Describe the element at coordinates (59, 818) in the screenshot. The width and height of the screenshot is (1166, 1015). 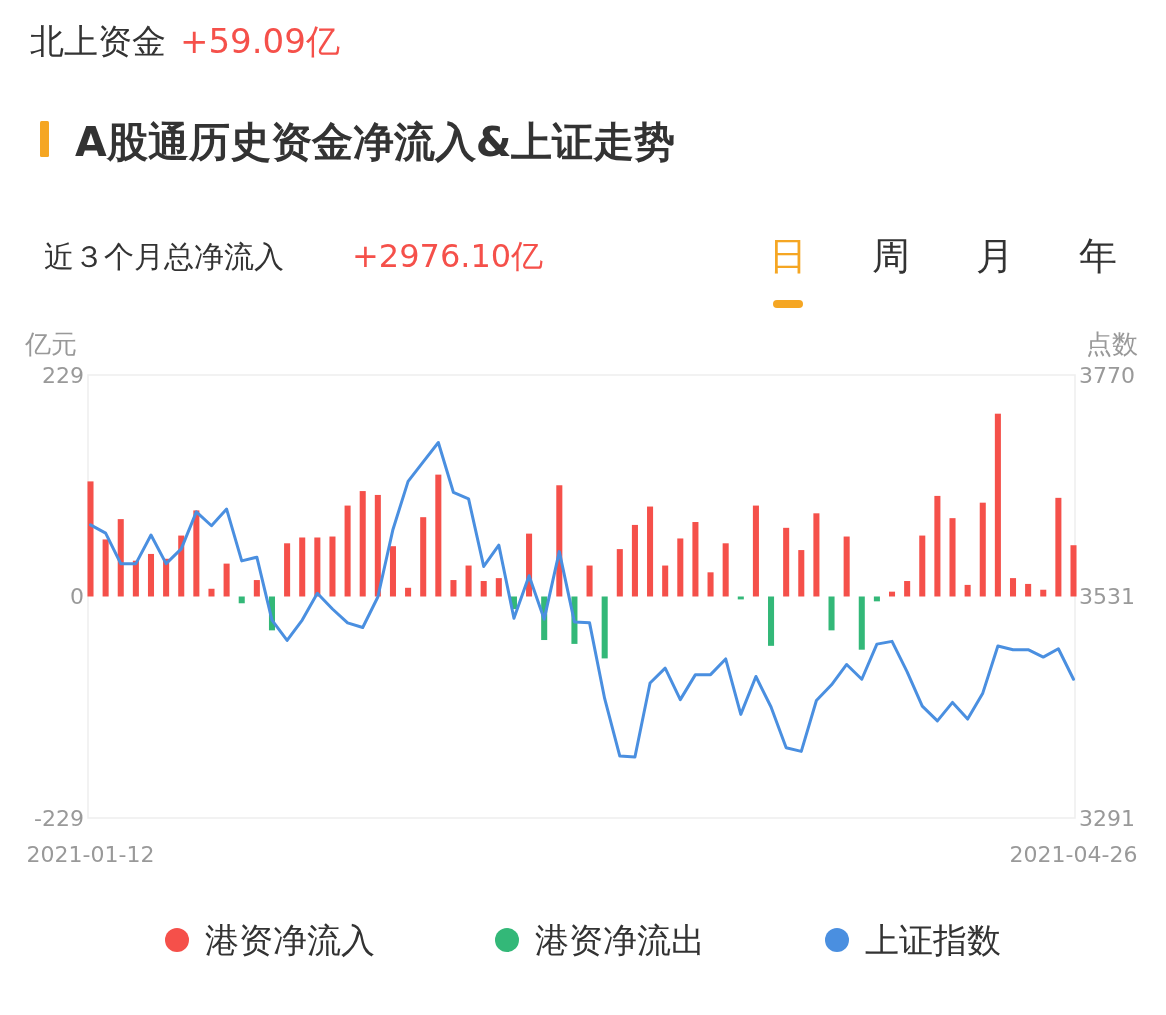
I see `y-tick-label: -229` at that location.